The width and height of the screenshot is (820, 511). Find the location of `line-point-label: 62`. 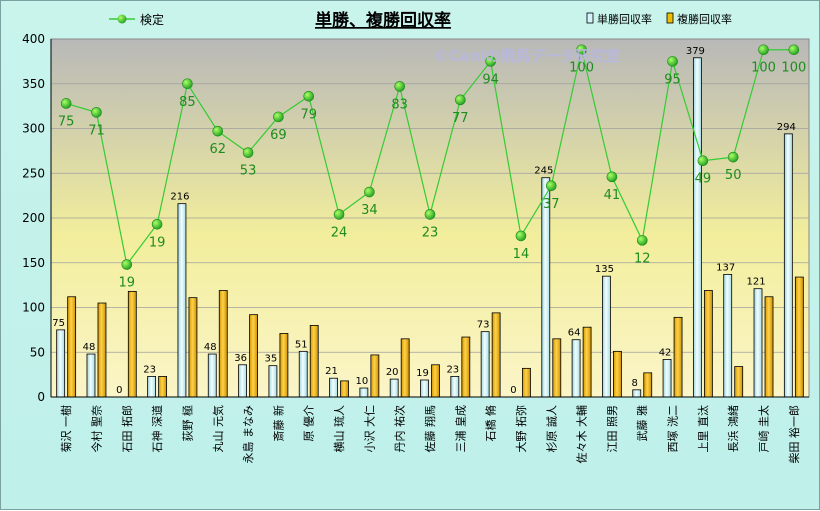

line-point-label: 62 is located at coordinates (217, 149).